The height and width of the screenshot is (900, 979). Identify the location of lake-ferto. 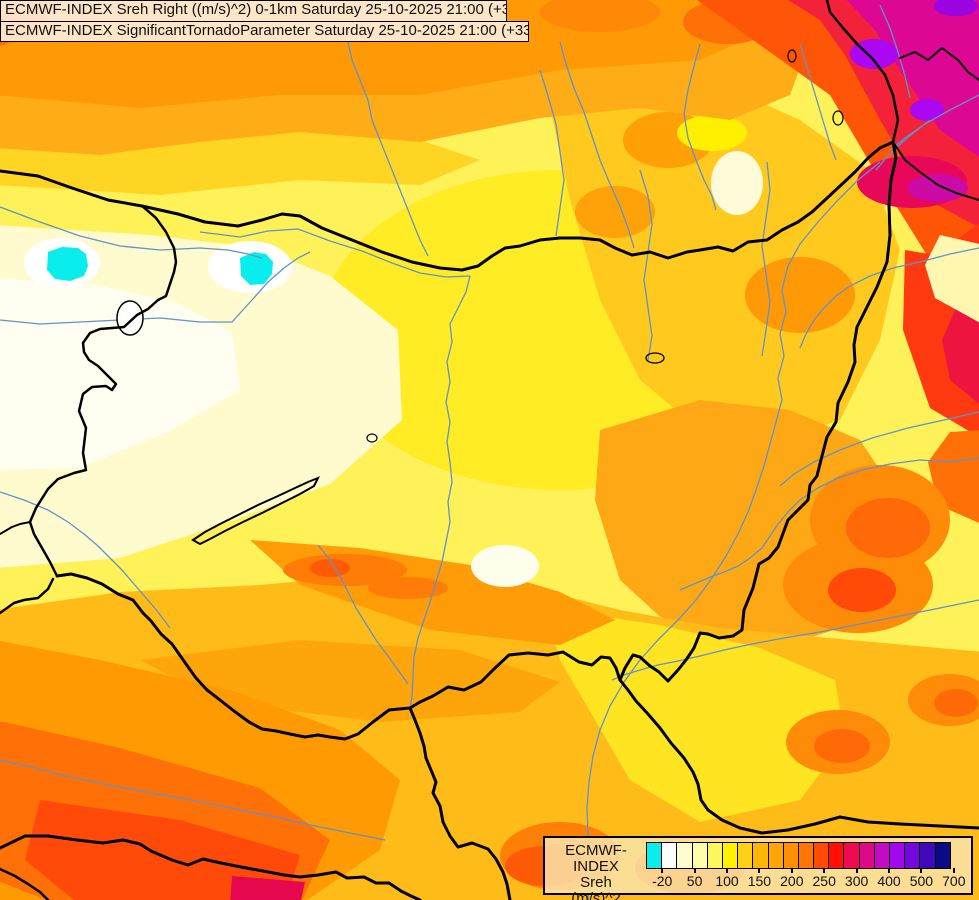
(130, 318).